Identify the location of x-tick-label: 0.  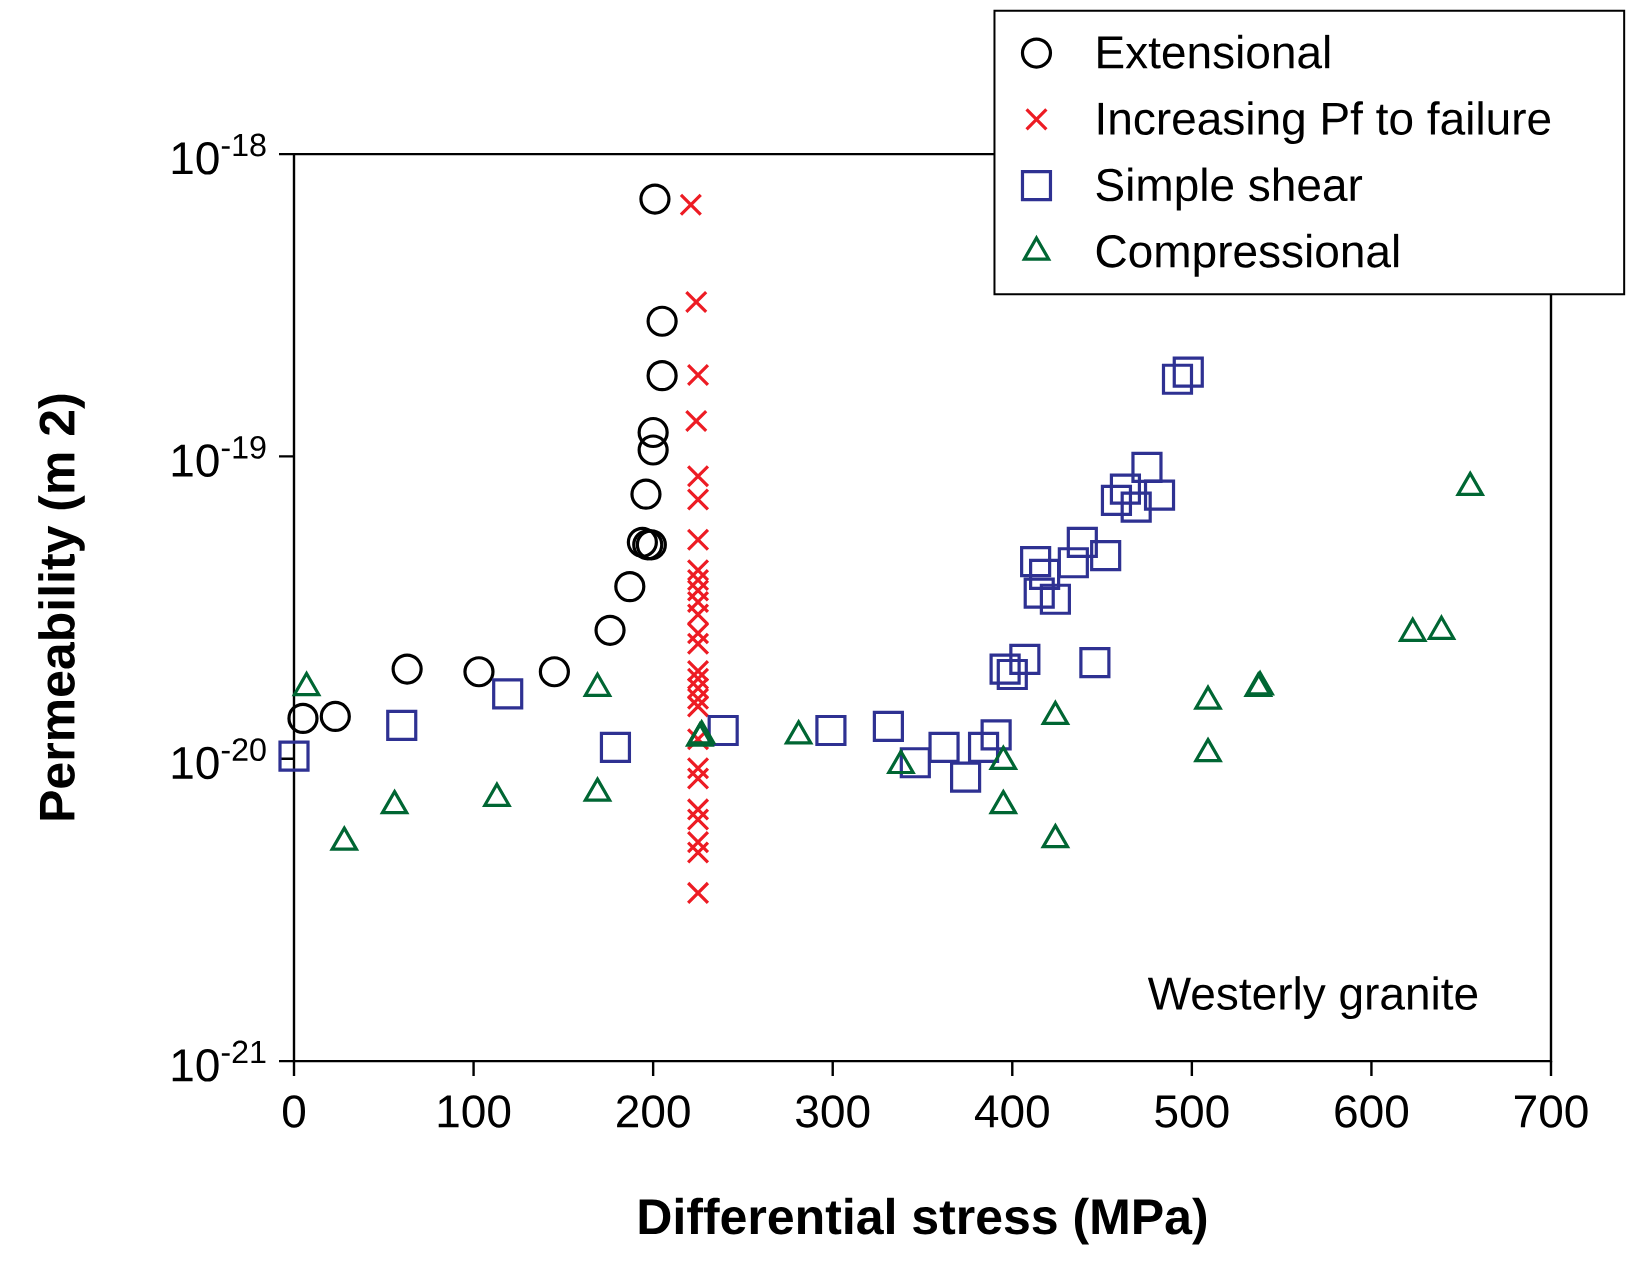
(294, 1111).